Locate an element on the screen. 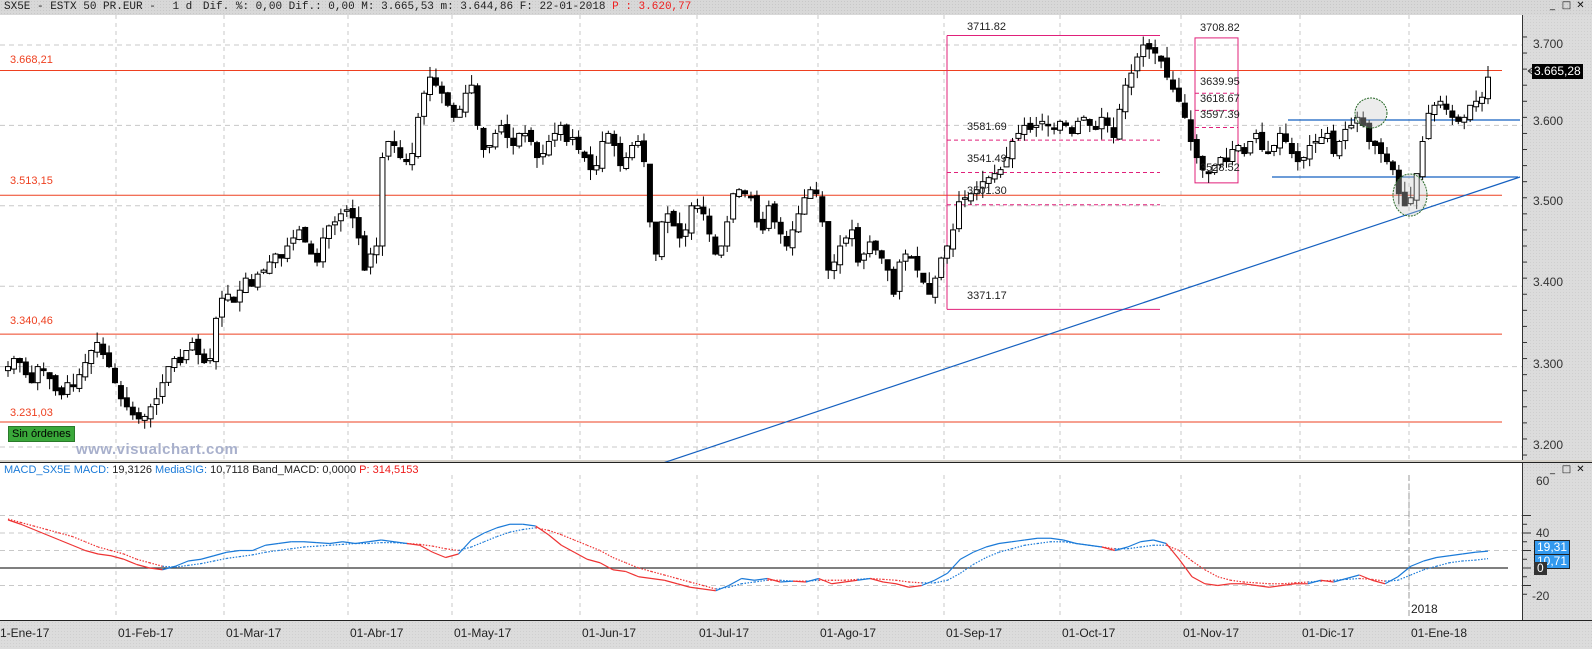 Image resolution: width=1592 pixels, height=649 pixels. title-period: 1 d is located at coordinates (182, 7).